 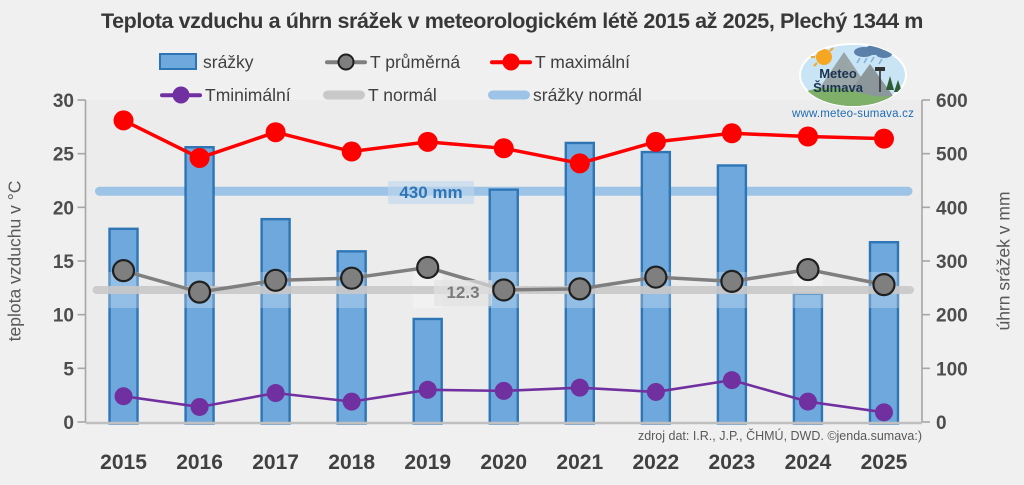 I want to click on x-tick-label-2020: 2020, so click(x=503, y=462).